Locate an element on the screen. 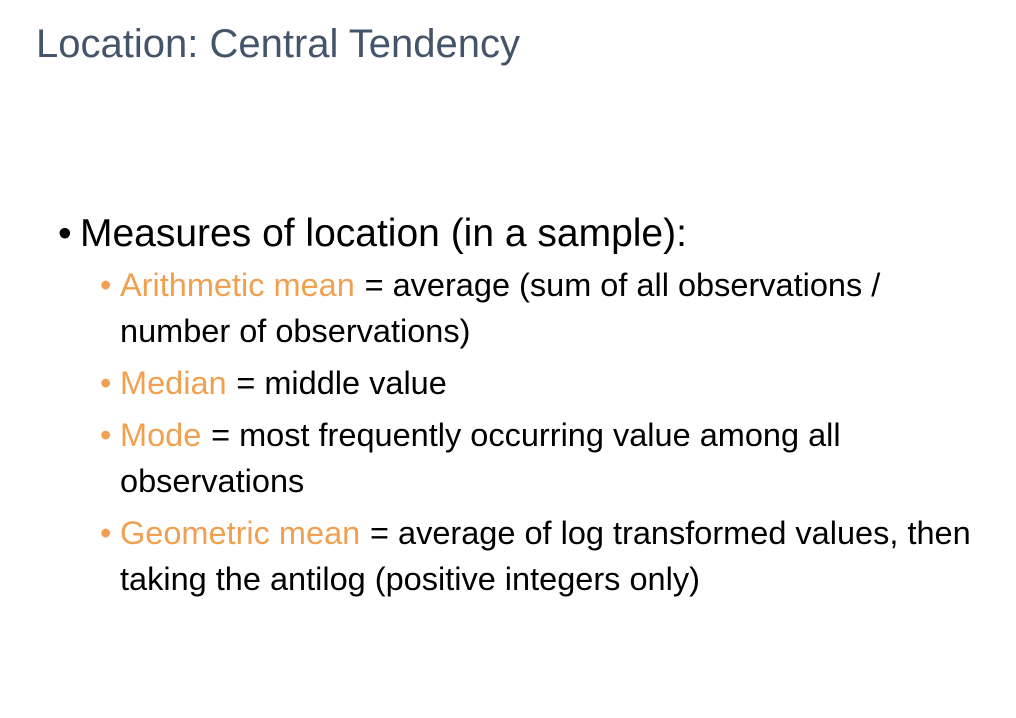 This screenshot has width=1016, height=718. slide-title: Location: Central Tendency is located at coordinates (278, 44).